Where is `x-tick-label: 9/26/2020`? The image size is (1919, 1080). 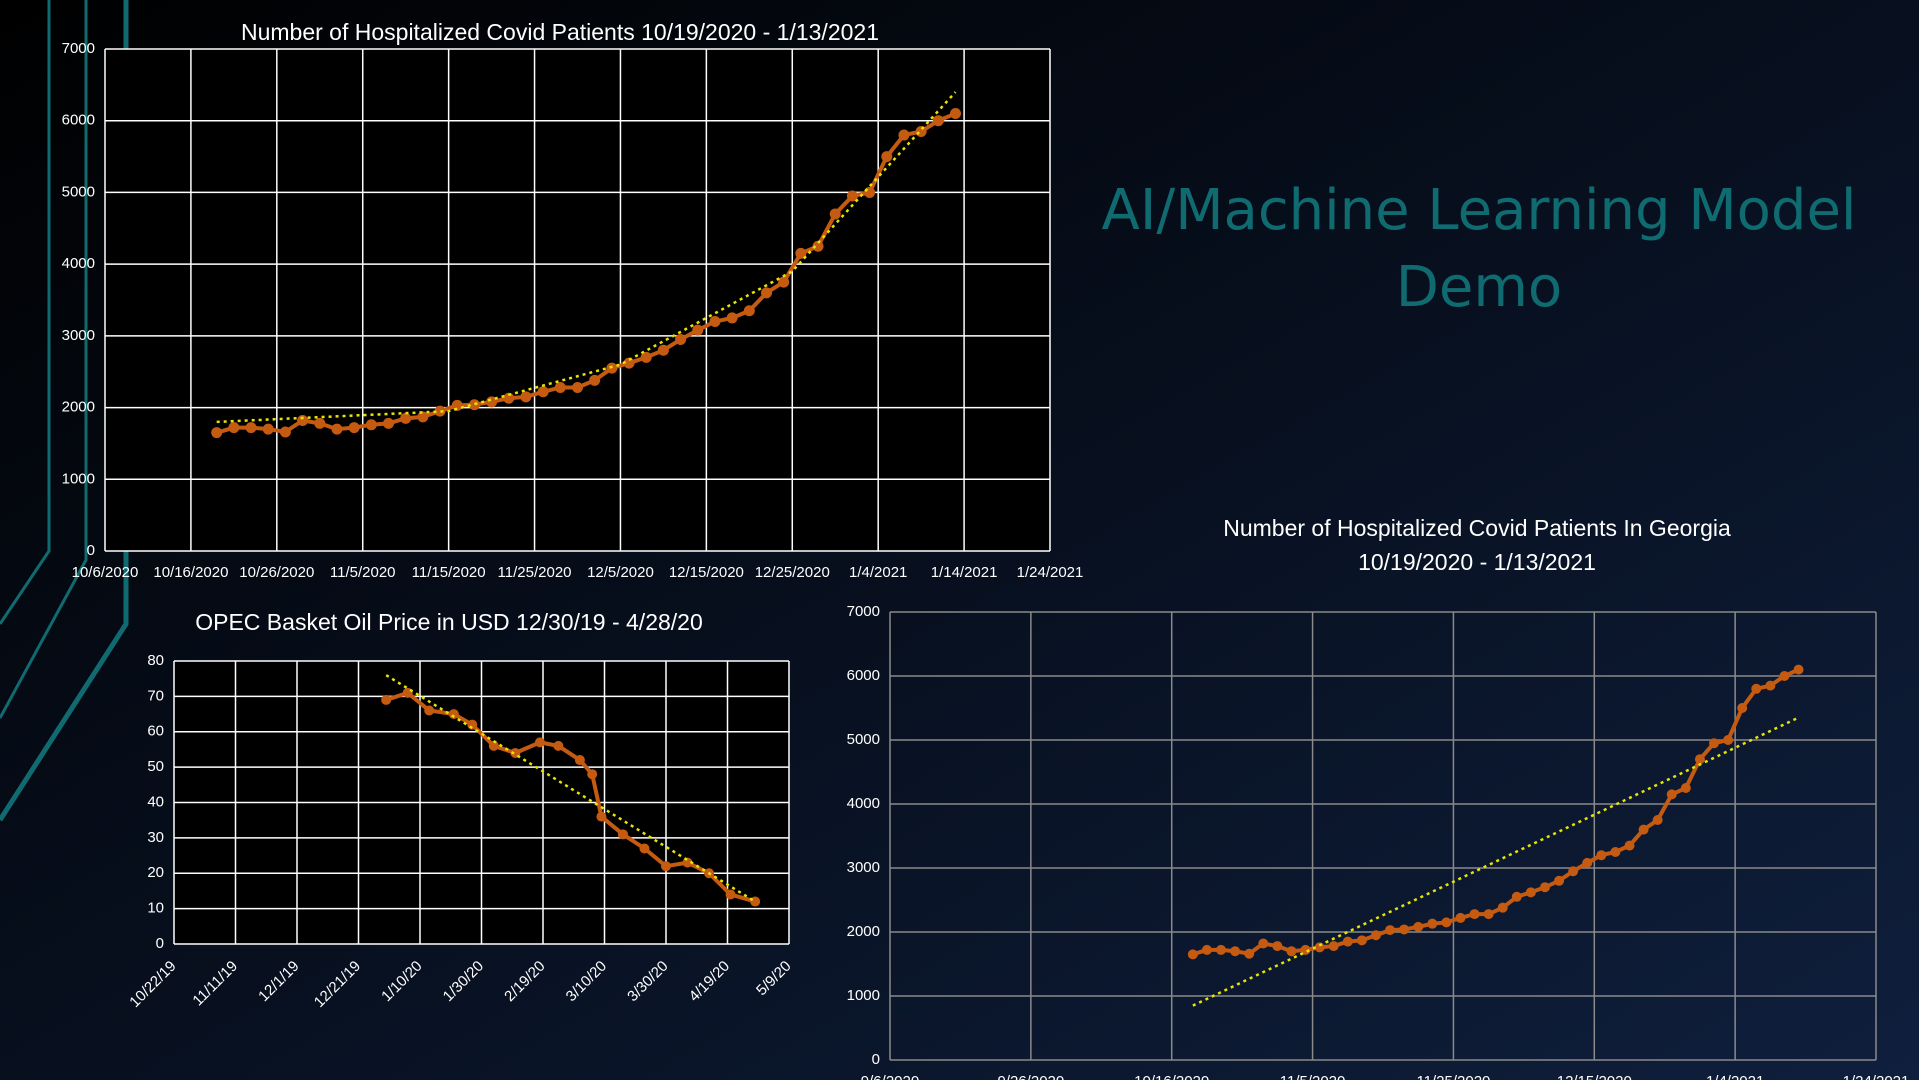 x-tick-label: 9/26/2020 is located at coordinates (1030, 1076).